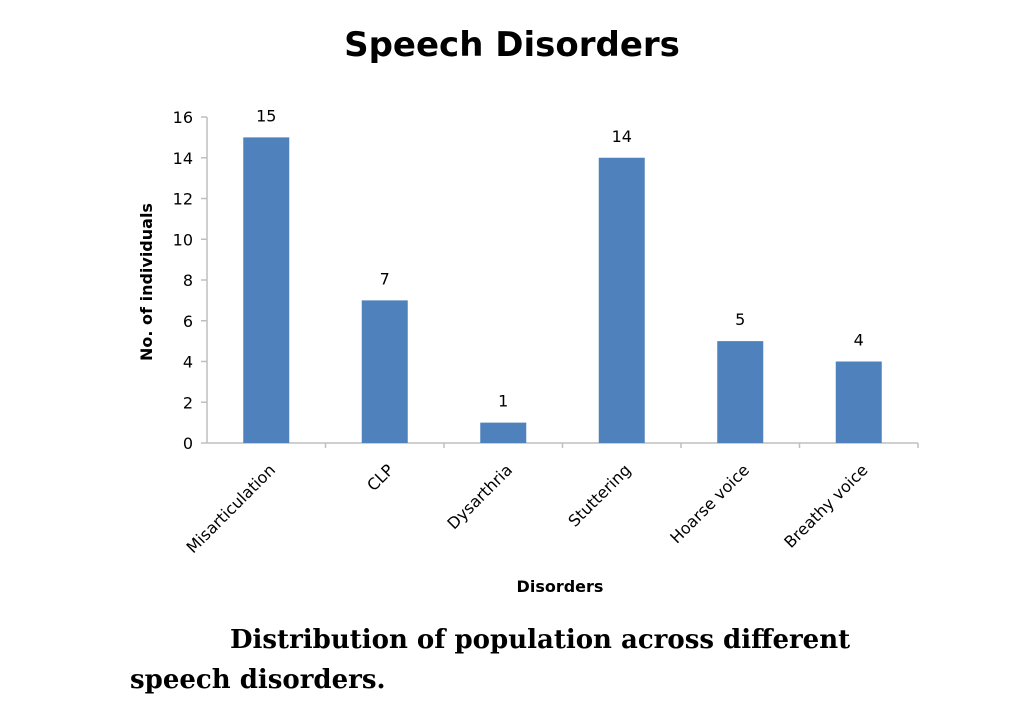 This screenshot has height=720, width=1024. Describe the element at coordinates (183, 199) in the screenshot. I see `y-tick-label: 12` at that location.